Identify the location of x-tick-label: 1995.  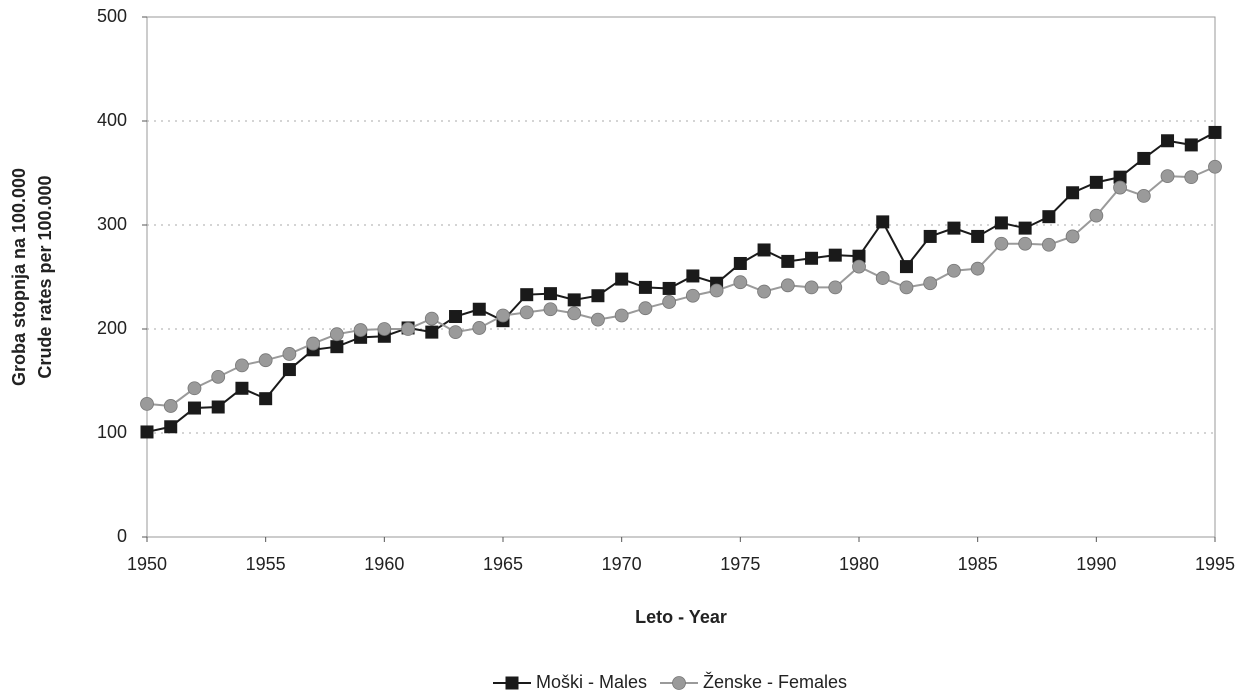
(1215, 564).